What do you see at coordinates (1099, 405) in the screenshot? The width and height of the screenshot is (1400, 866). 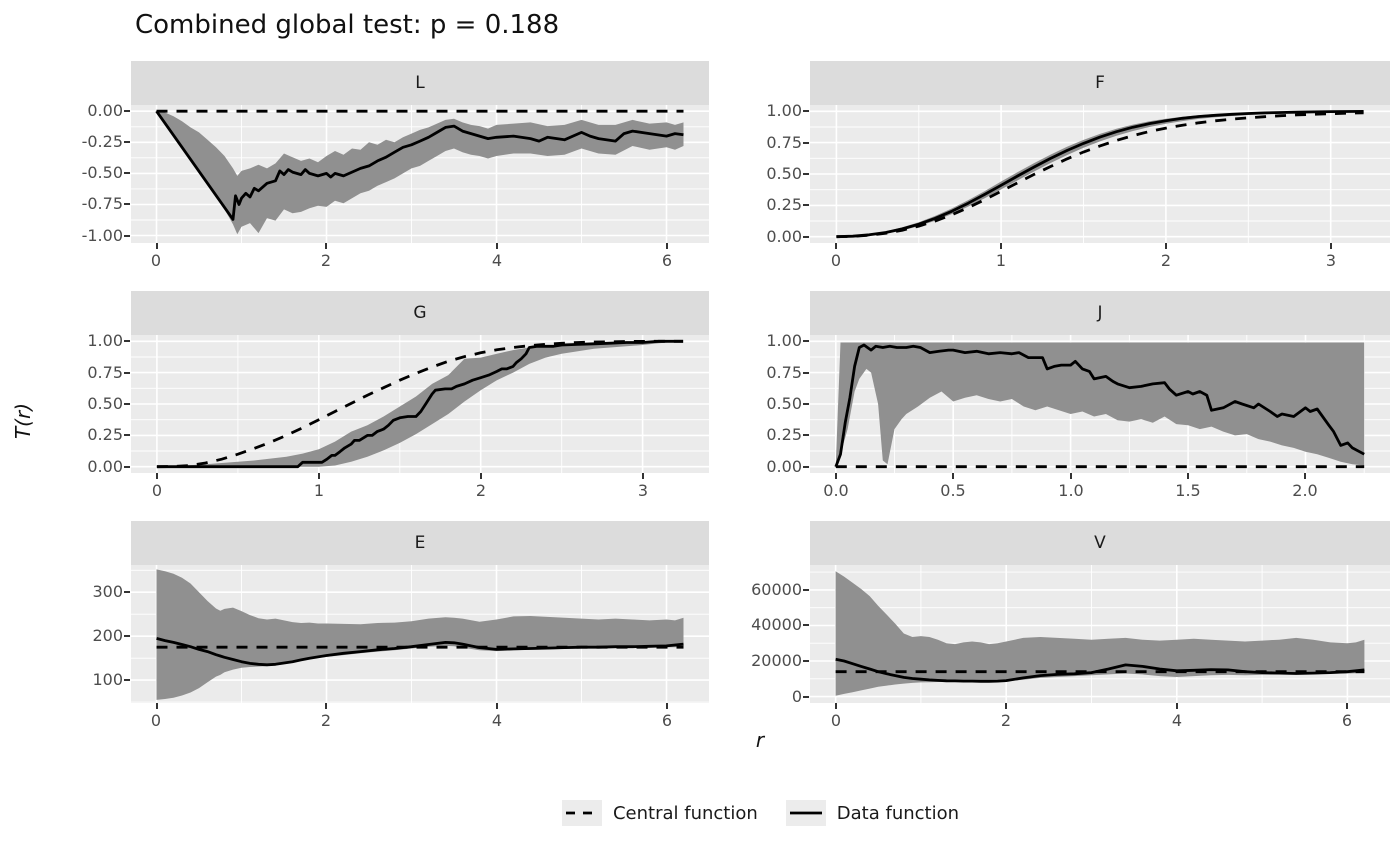 I see `data-function-line-J` at bounding box center [1099, 405].